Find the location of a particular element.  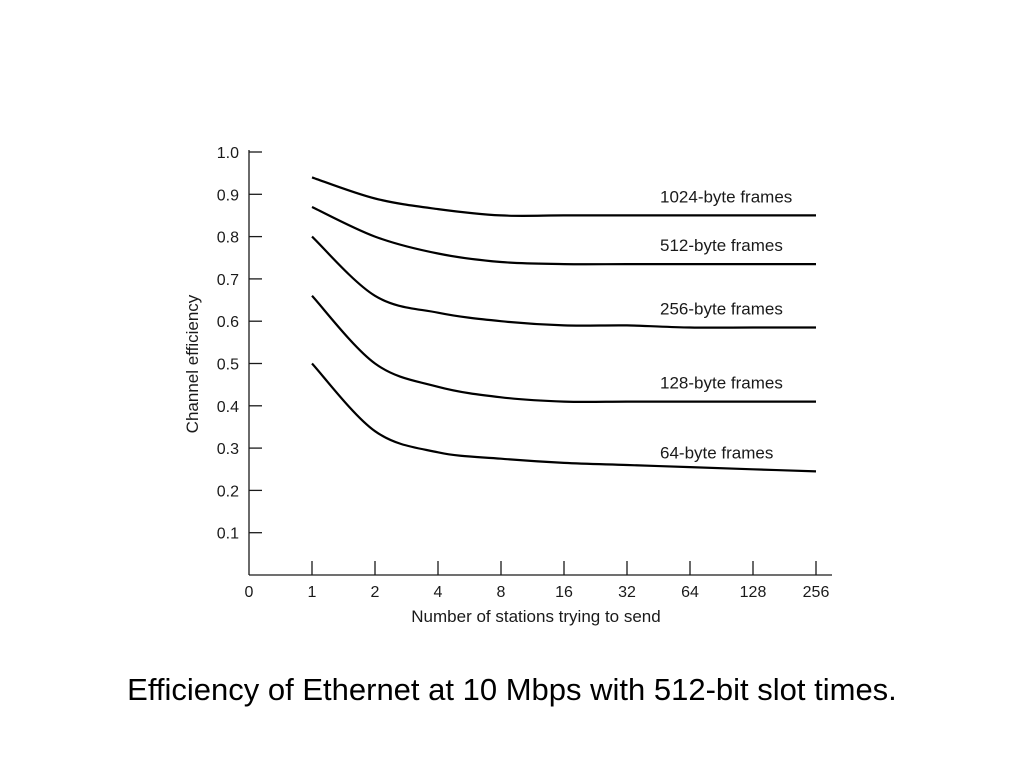

y-tick-label: 0.1 is located at coordinates (228, 534).